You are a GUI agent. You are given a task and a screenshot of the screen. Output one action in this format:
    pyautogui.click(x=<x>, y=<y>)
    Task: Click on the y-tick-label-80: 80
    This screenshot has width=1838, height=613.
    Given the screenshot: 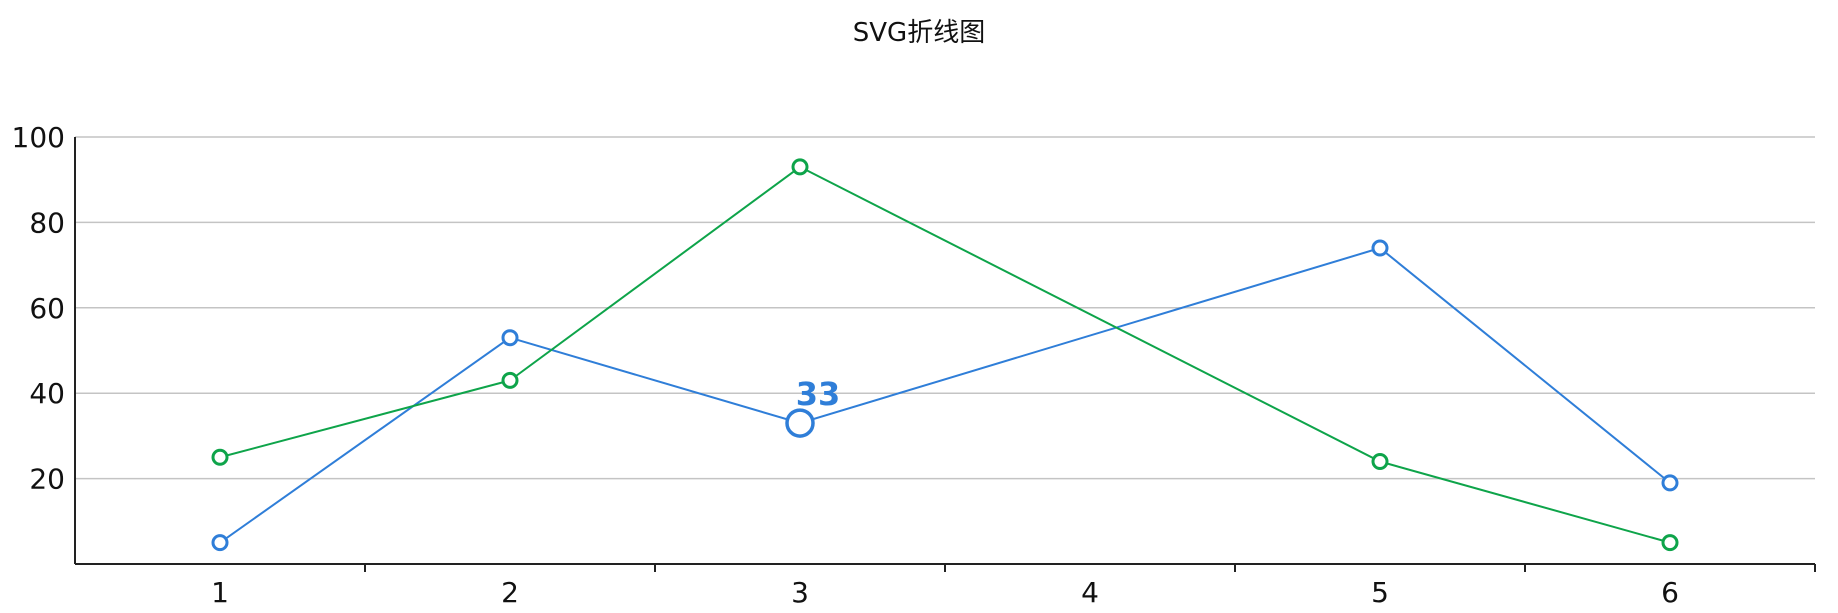 What is the action you would take?
    pyautogui.click(x=47, y=222)
    